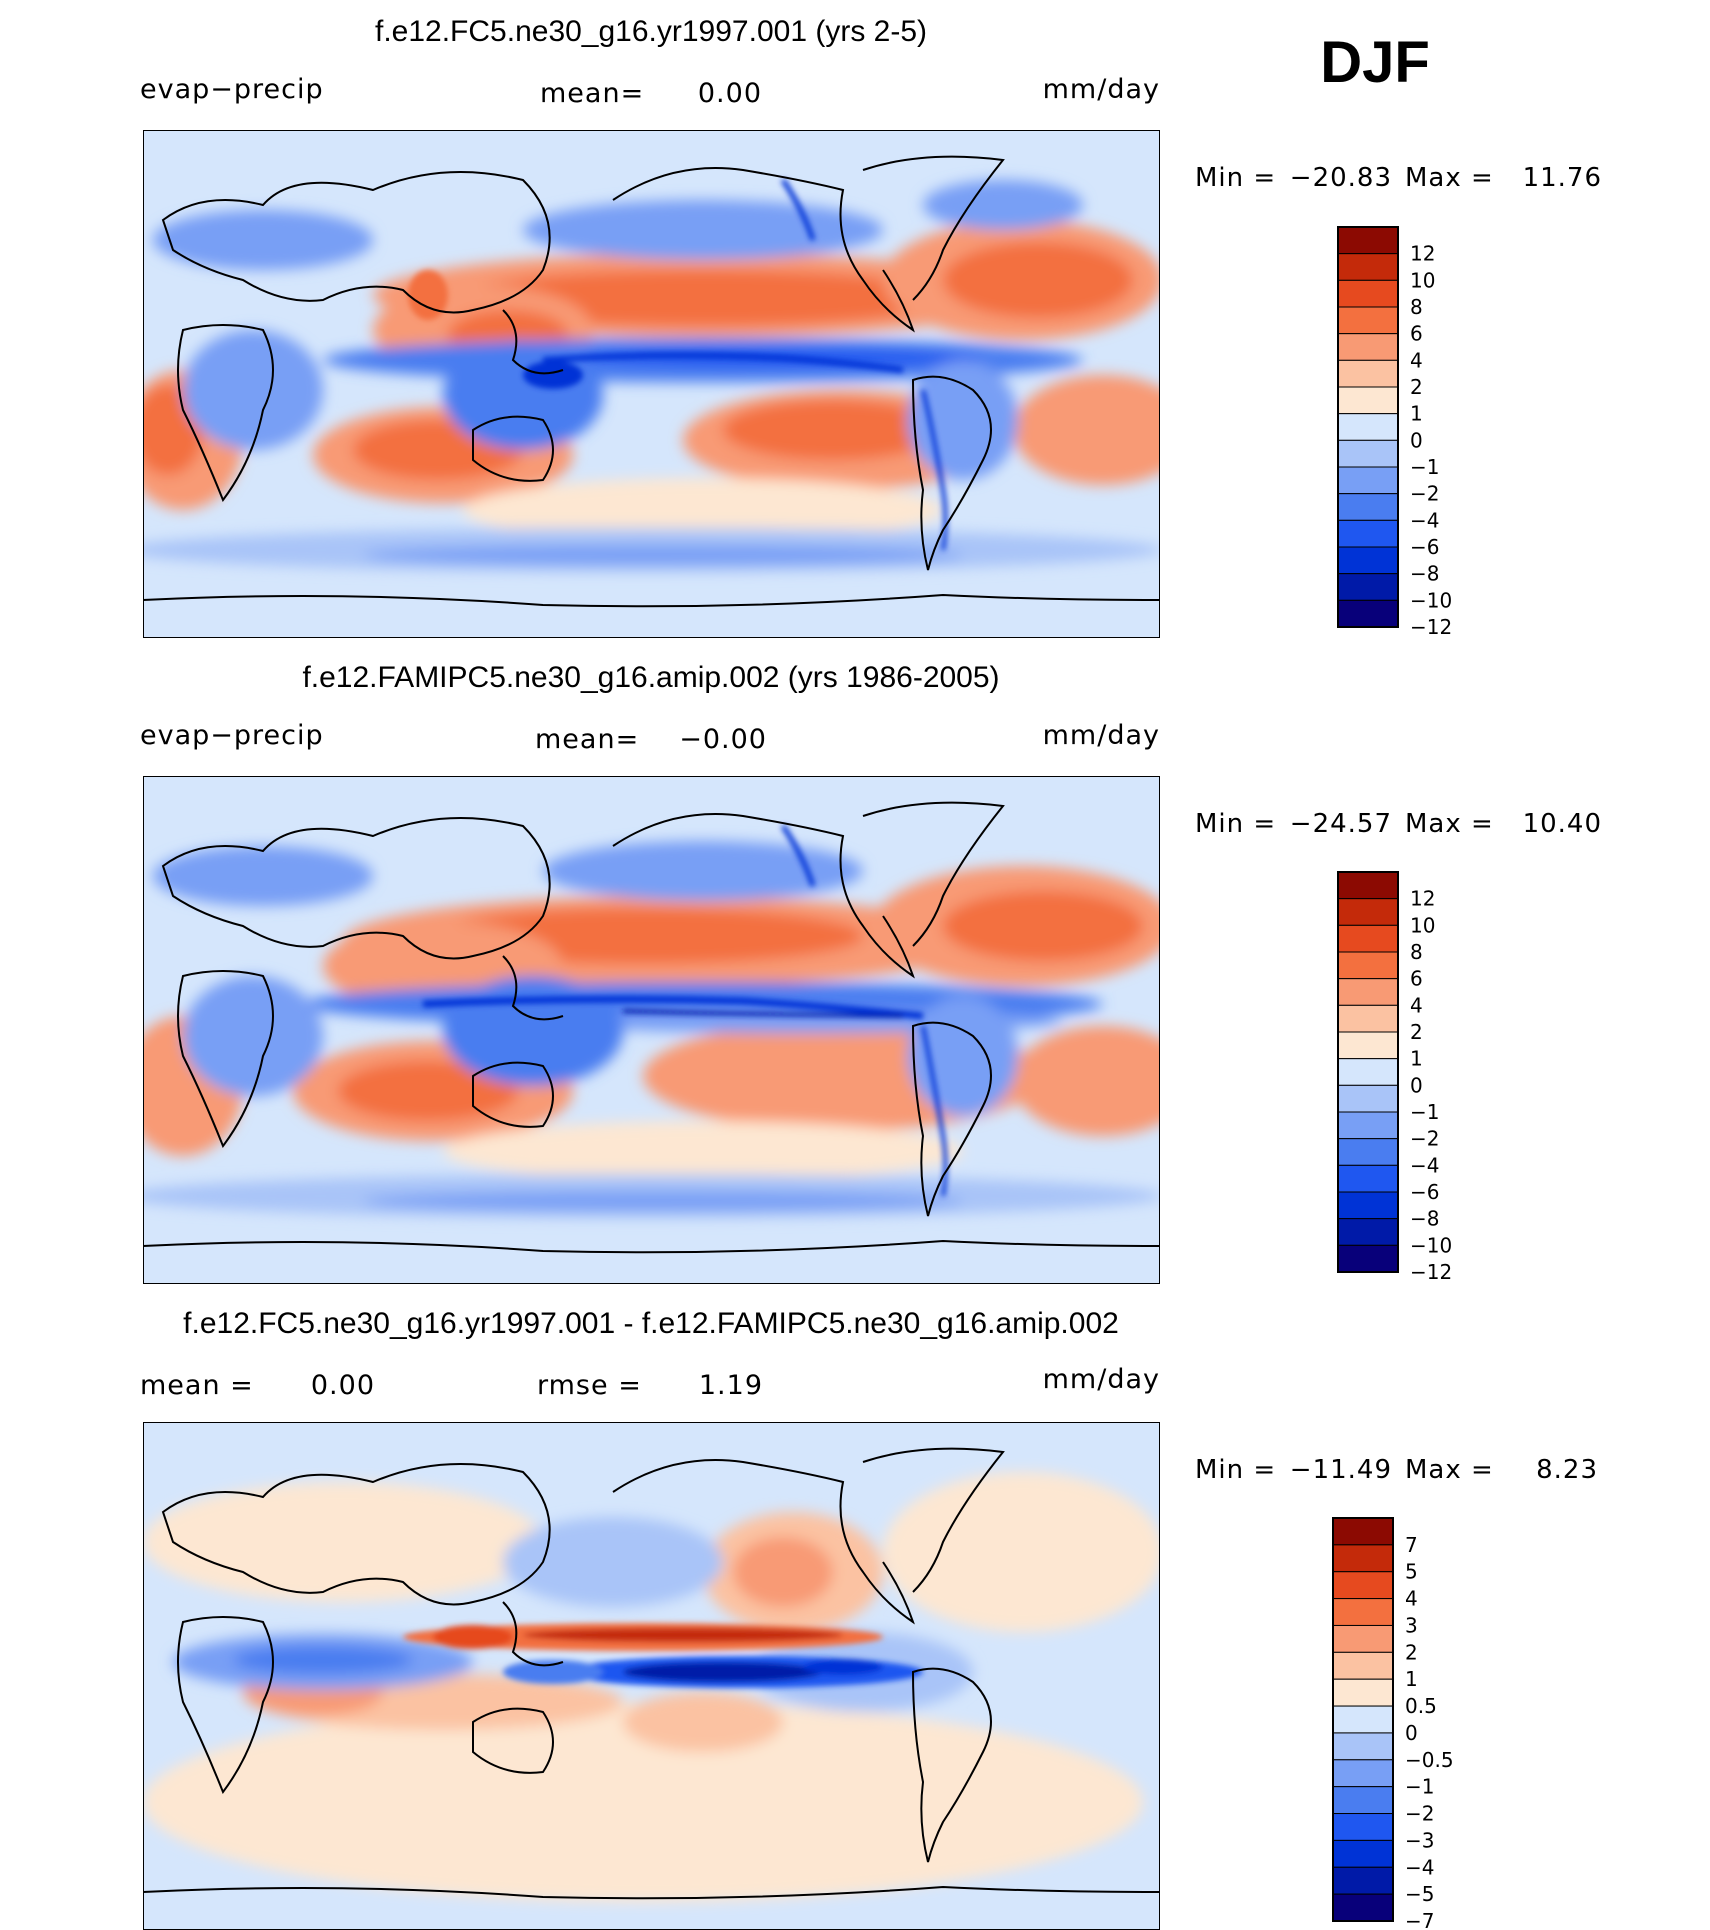  I want to click on colorbar-tick-label: 6, so click(1416, 334).